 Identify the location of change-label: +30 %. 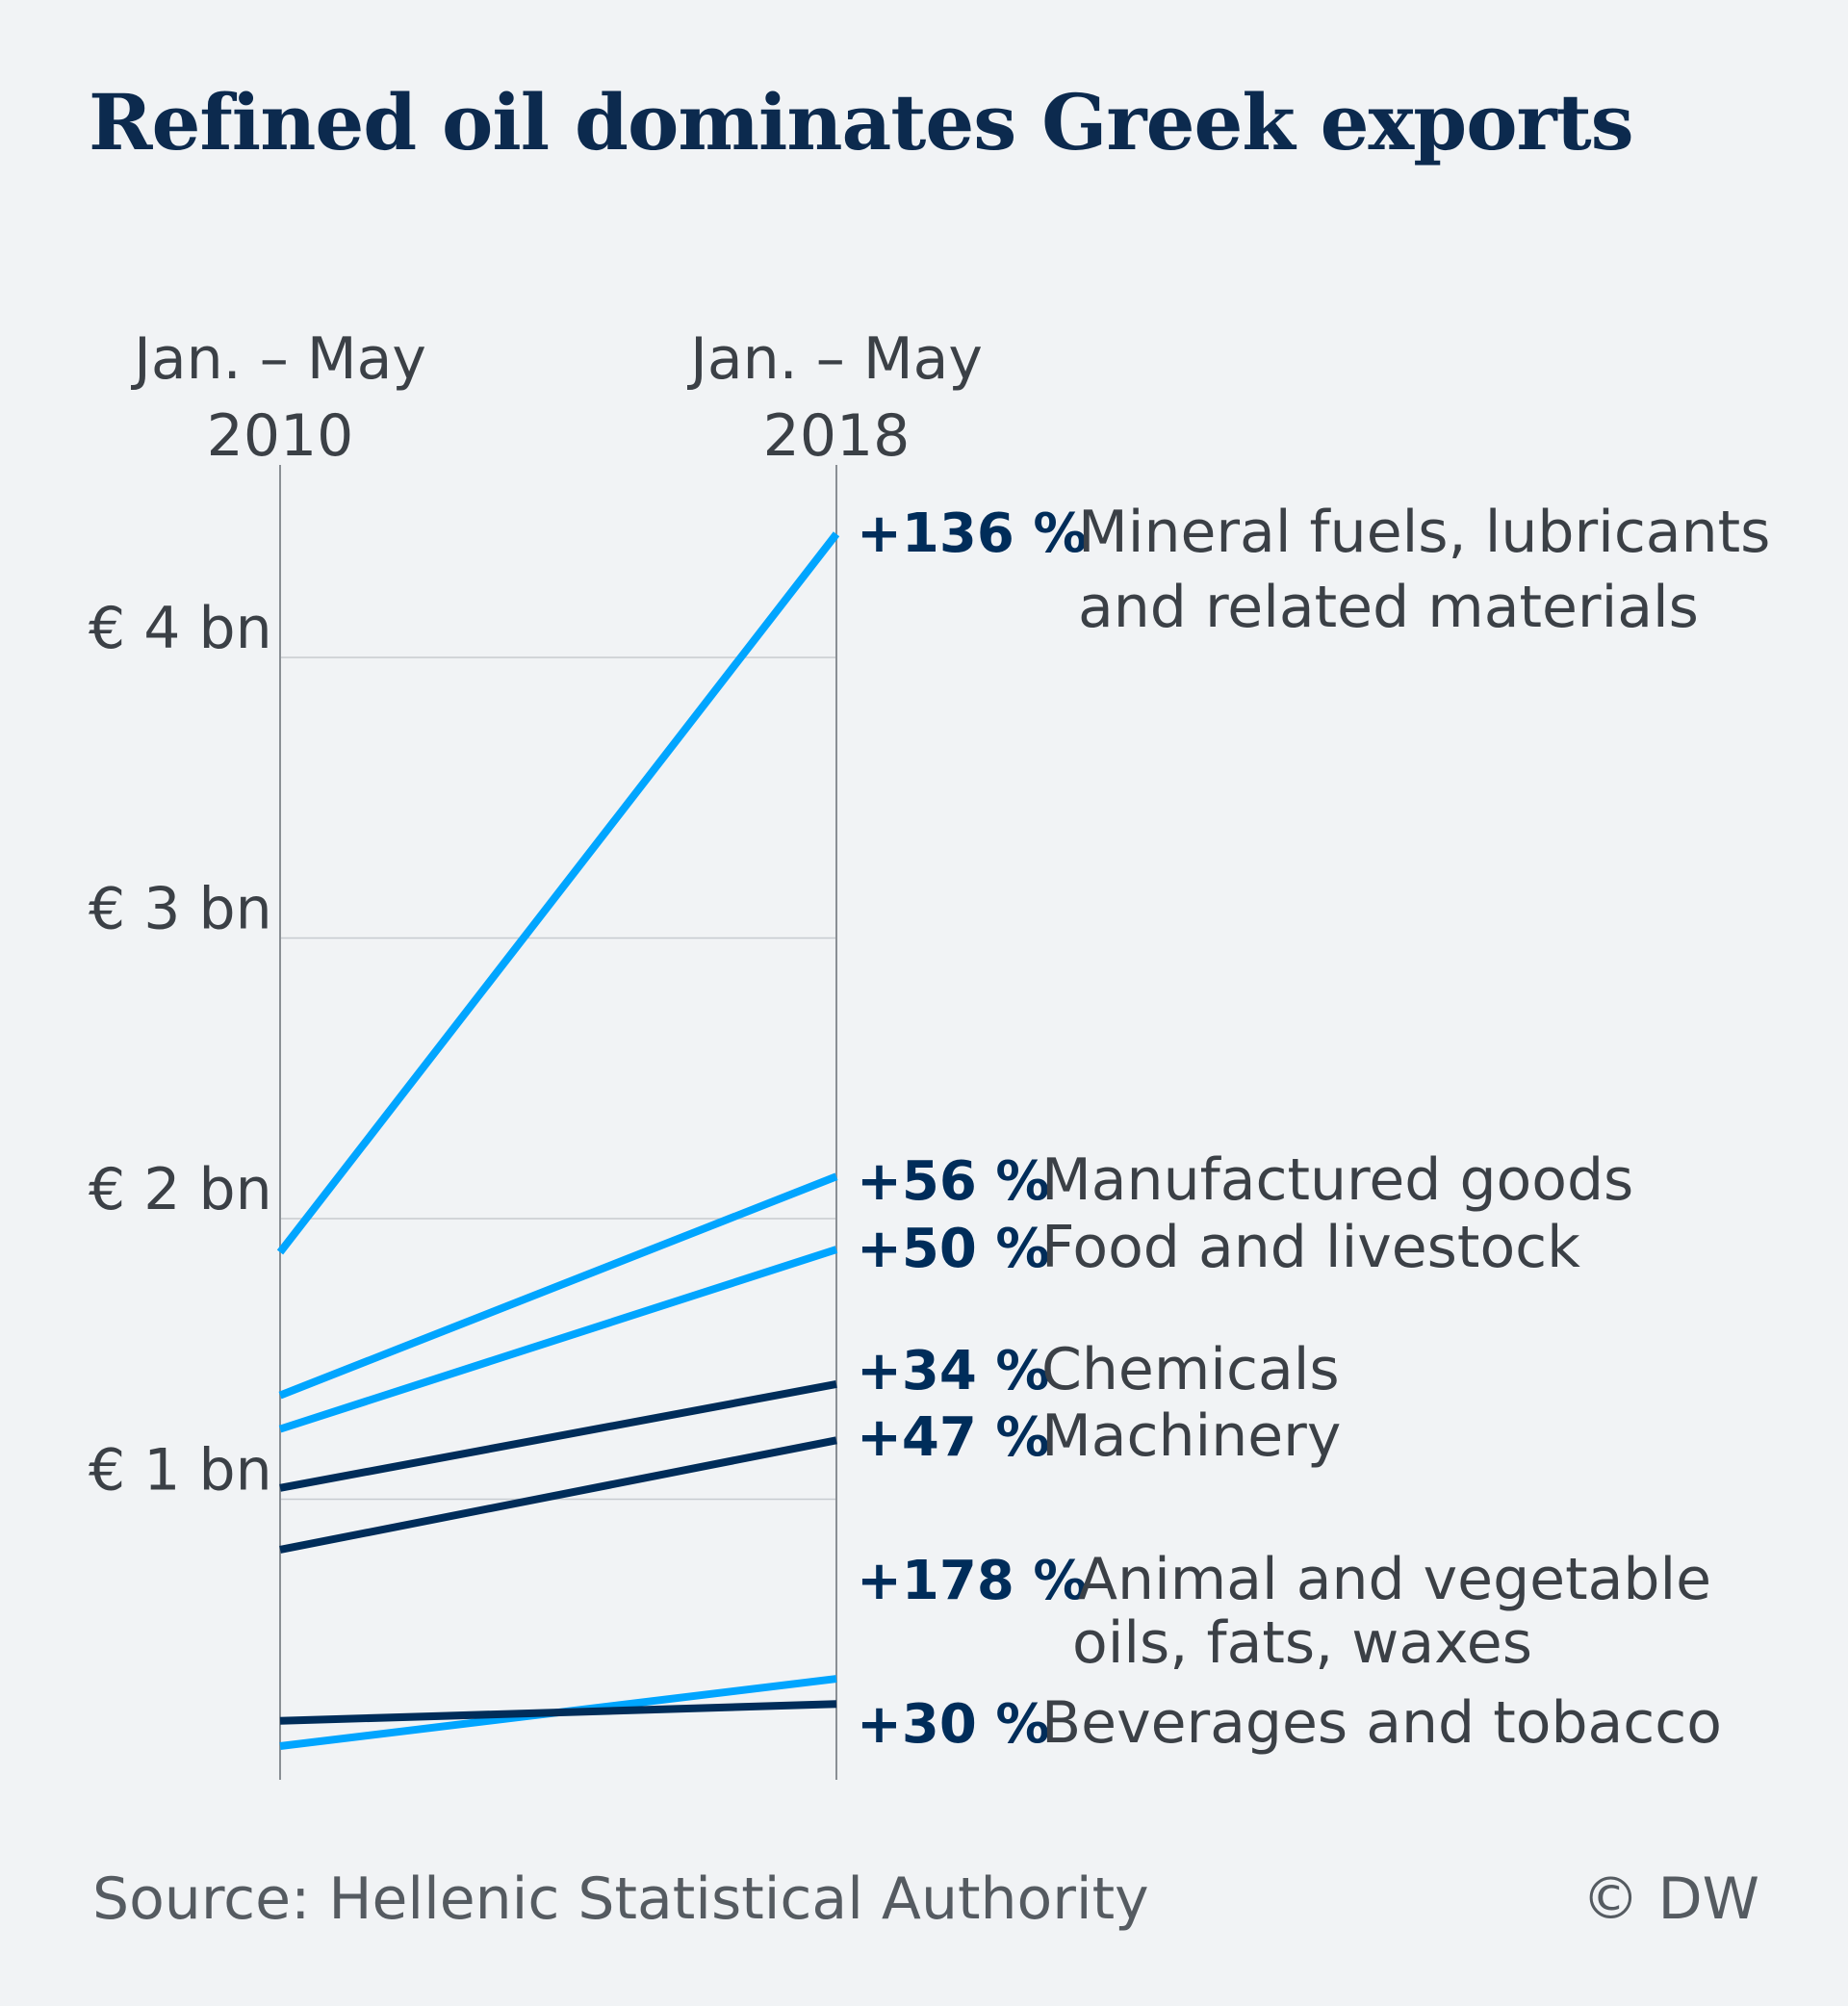
(953, 1724).